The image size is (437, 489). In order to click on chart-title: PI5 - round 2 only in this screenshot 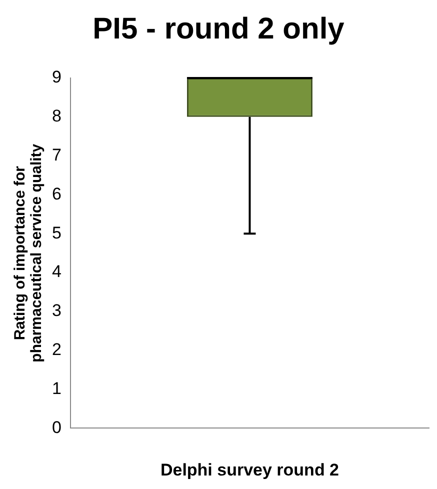, I will do `click(218, 29)`.